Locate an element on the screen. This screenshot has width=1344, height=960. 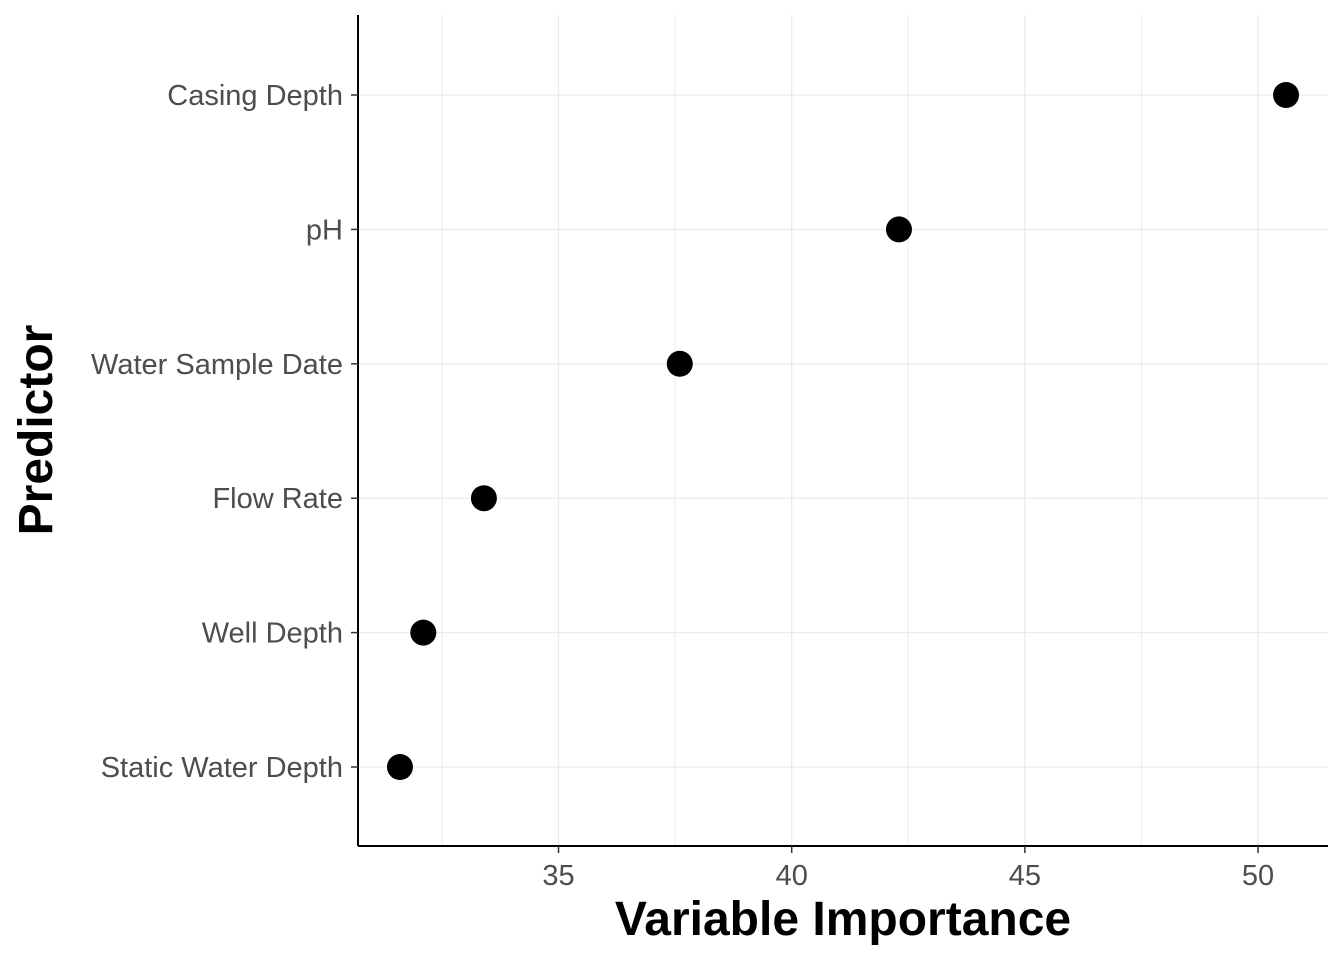
y-tick-label: Casing Depth is located at coordinates (255, 96).